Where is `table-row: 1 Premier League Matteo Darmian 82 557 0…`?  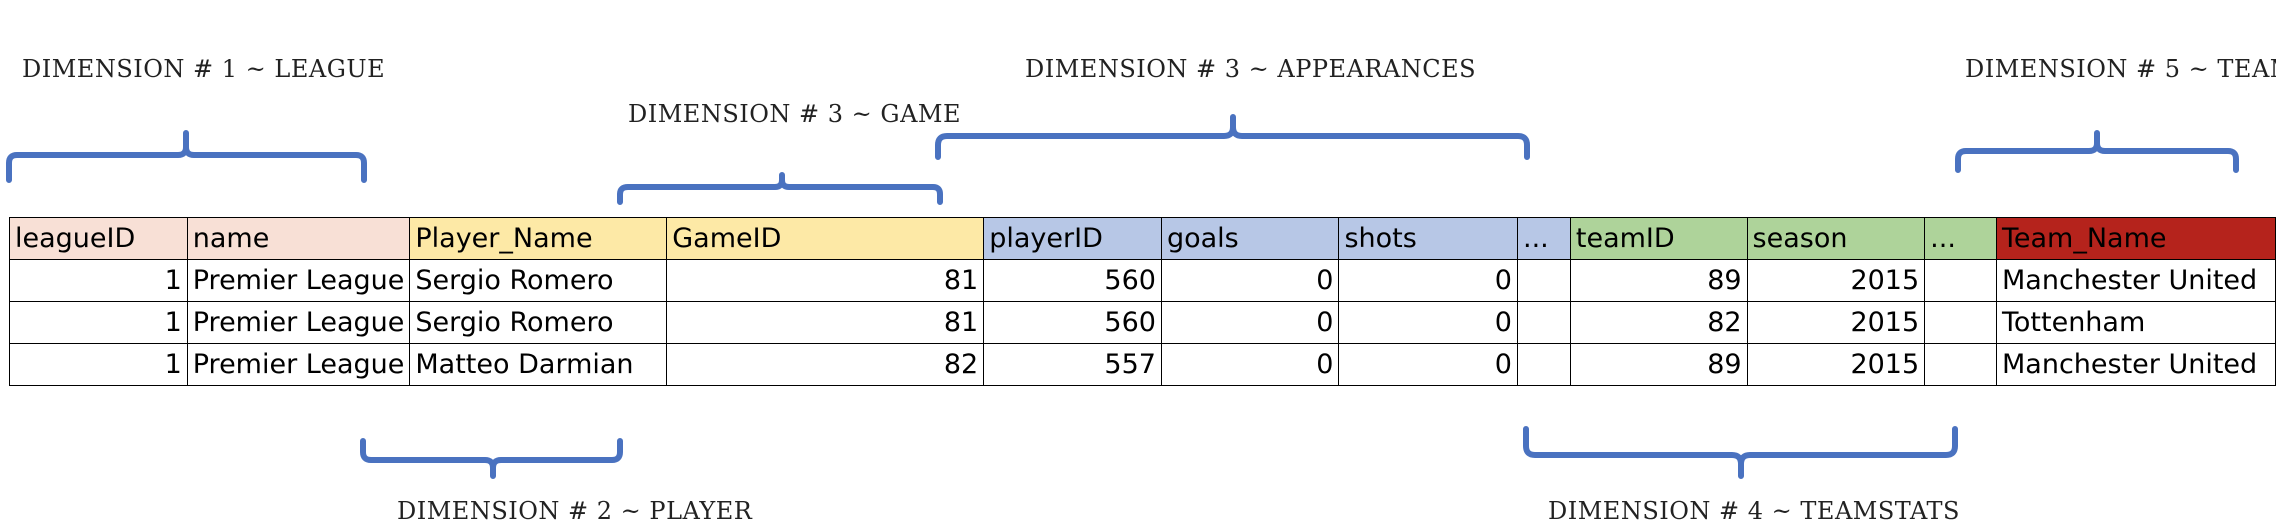
table-row: 1 Premier League Matteo Darmian 82 557 0… is located at coordinates (1142, 364).